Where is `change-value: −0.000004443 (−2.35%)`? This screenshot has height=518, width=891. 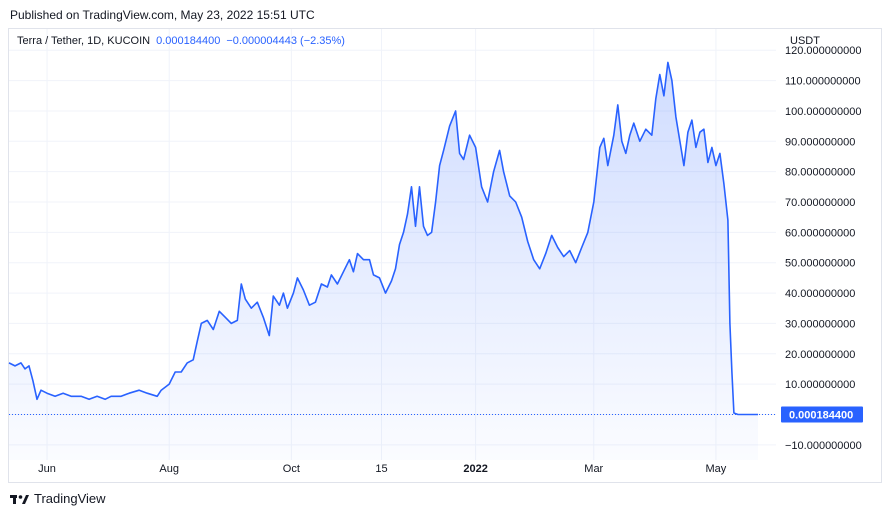 change-value: −0.000004443 (−2.35%) is located at coordinates (285, 41).